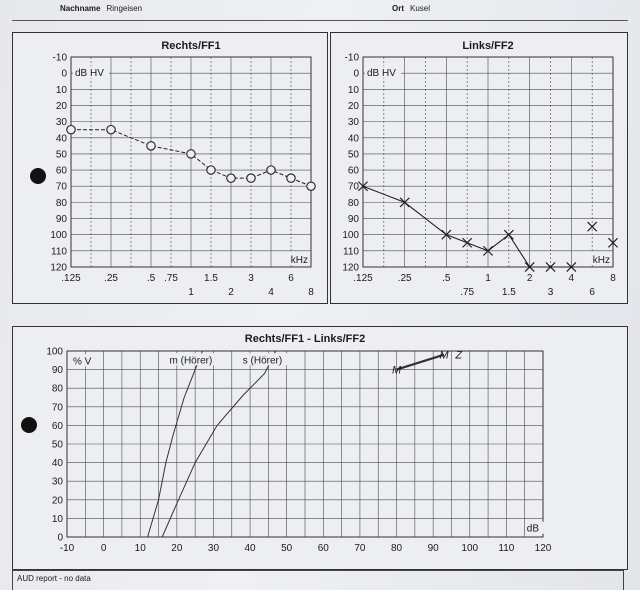 The height and width of the screenshot is (590, 640). What do you see at coordinates (551, 292) in the screenshot?
I see `x-tick-label: 3` at bounding box center [551, 292].